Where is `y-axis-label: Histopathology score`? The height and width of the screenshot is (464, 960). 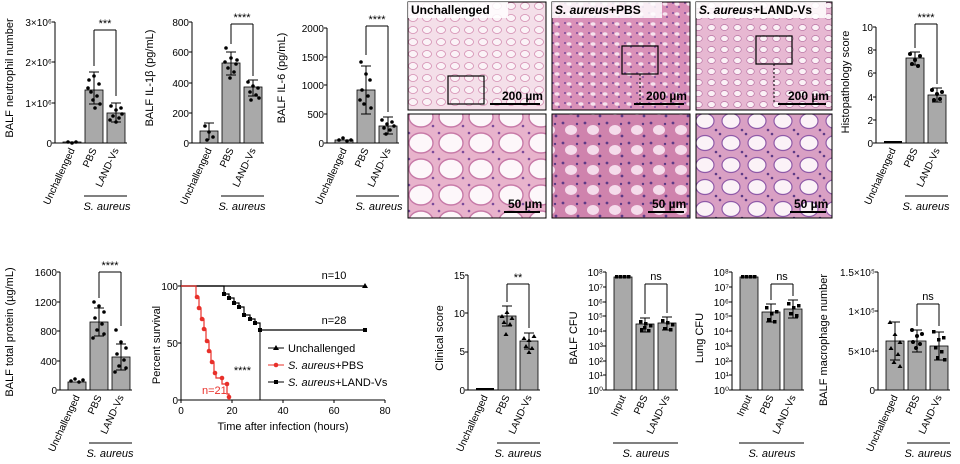 y-axis-label: Histopathology score is located at coordinates (846, 82).